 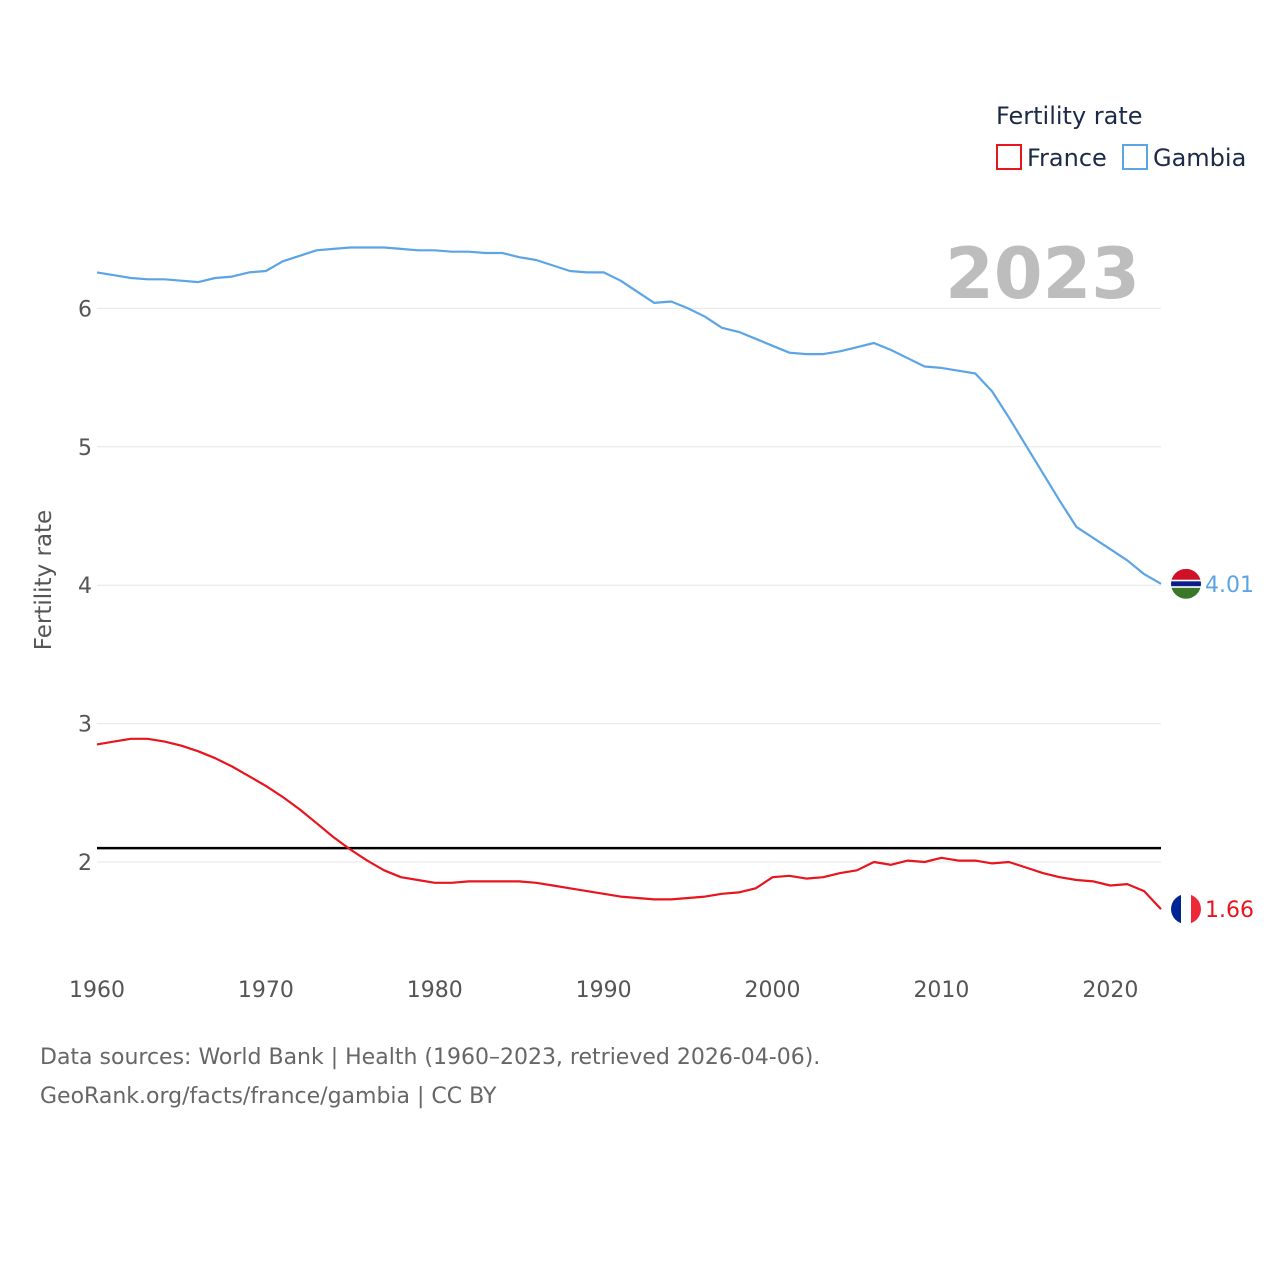 I want to click on x-axis-ticks: 1960 1970 1980 1990 2000 2010 2020, so click(x=603, y=990).